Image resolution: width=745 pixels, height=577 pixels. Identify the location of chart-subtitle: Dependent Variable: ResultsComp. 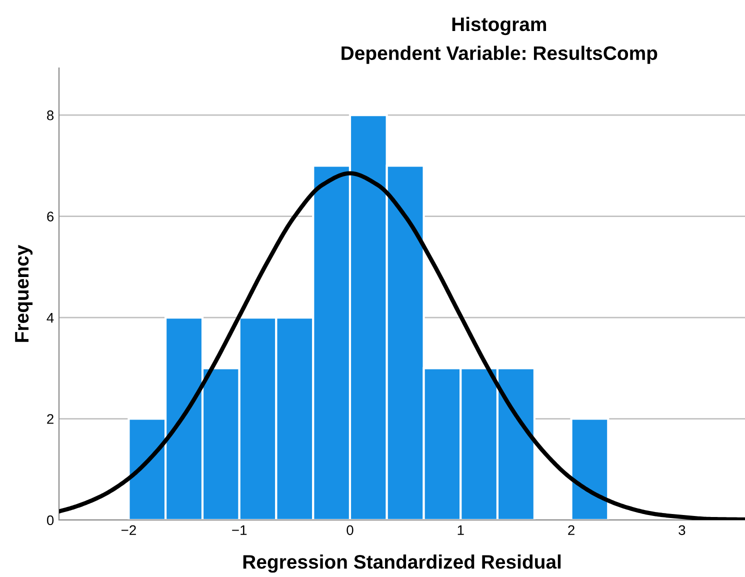
(500, 55).